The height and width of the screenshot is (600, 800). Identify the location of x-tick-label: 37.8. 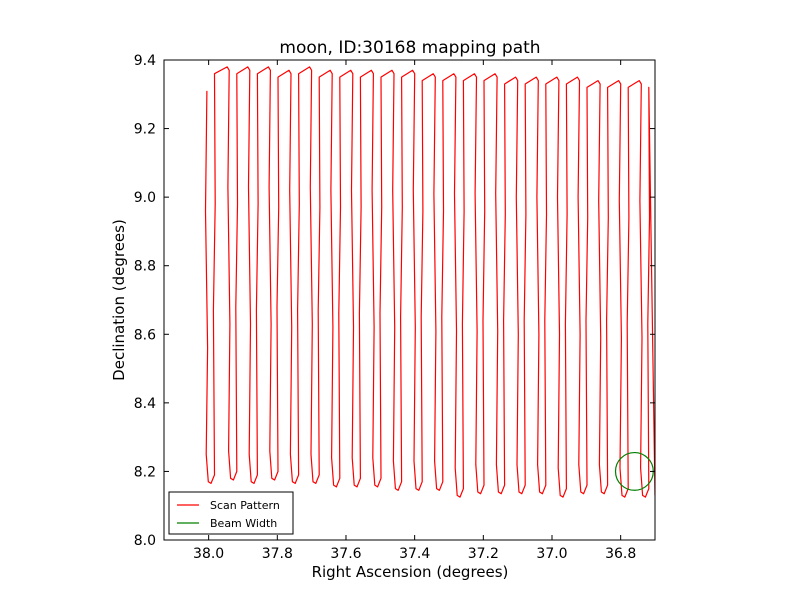
(277, 554).